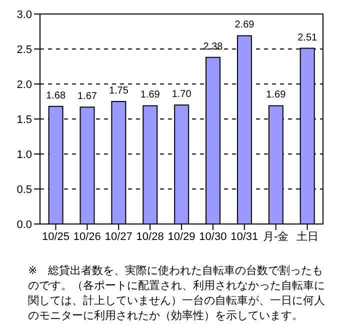 This screenshot has width=343, height=331. I want to click on y-tick-label: 2.0, so click(24, 84).